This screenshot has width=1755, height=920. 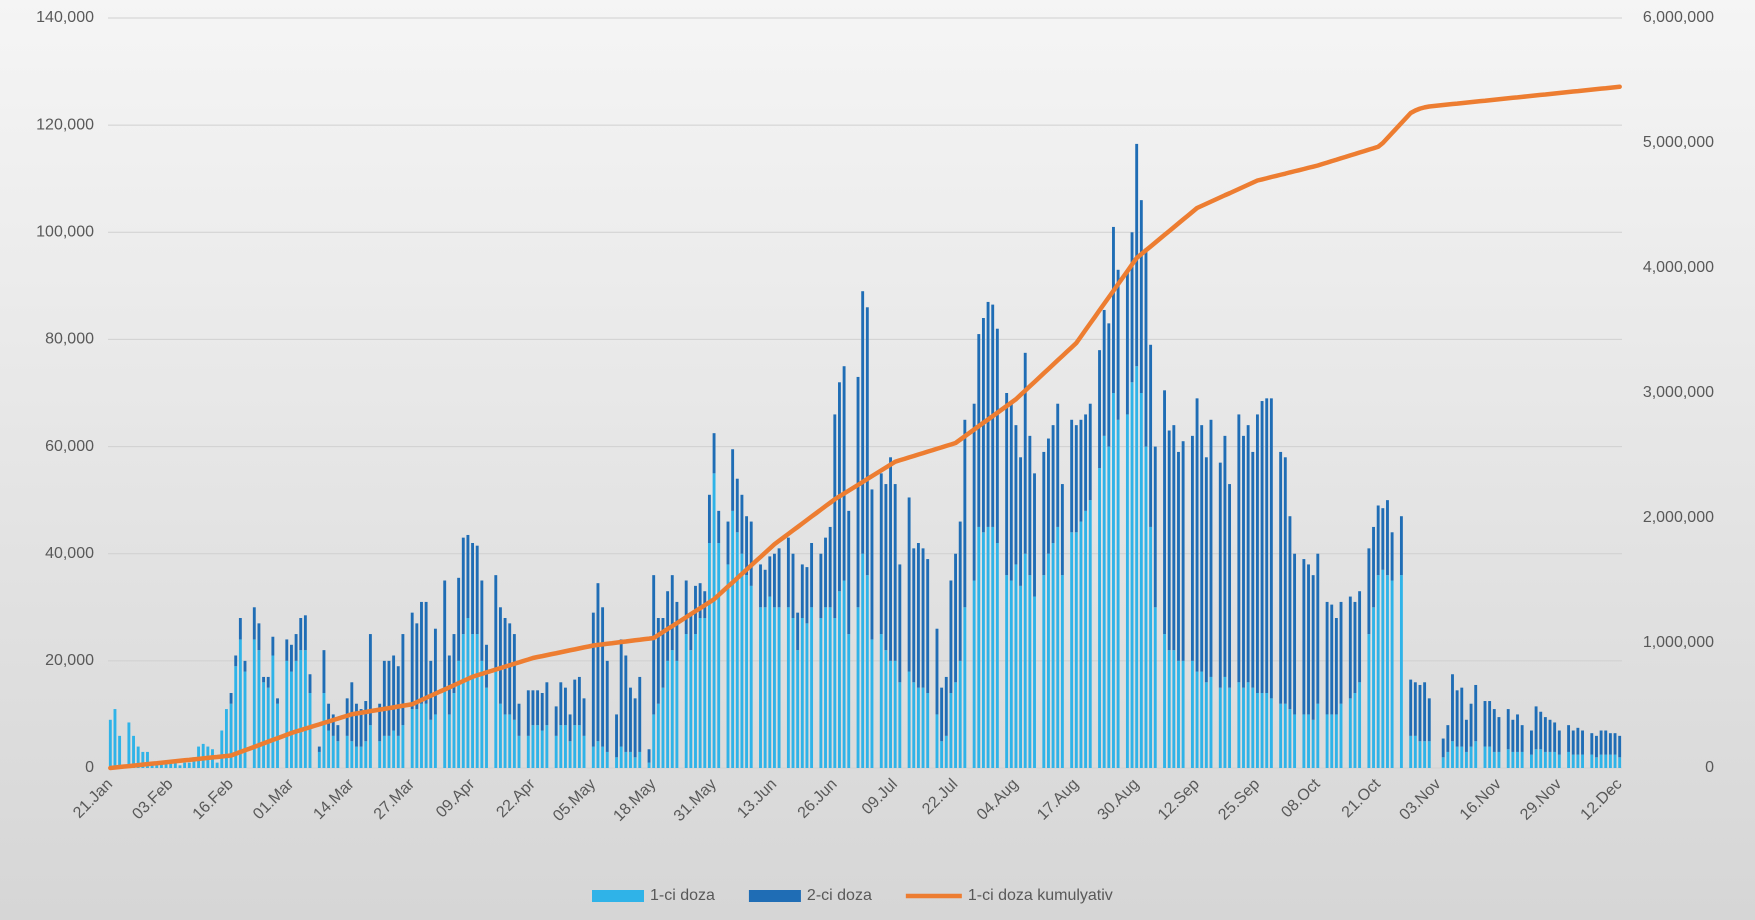 What do you see at coordinates (1678, 517) in the screenshot?
I see `y2-tick-label: 2,000,000` at bounding box center [1678, 517].